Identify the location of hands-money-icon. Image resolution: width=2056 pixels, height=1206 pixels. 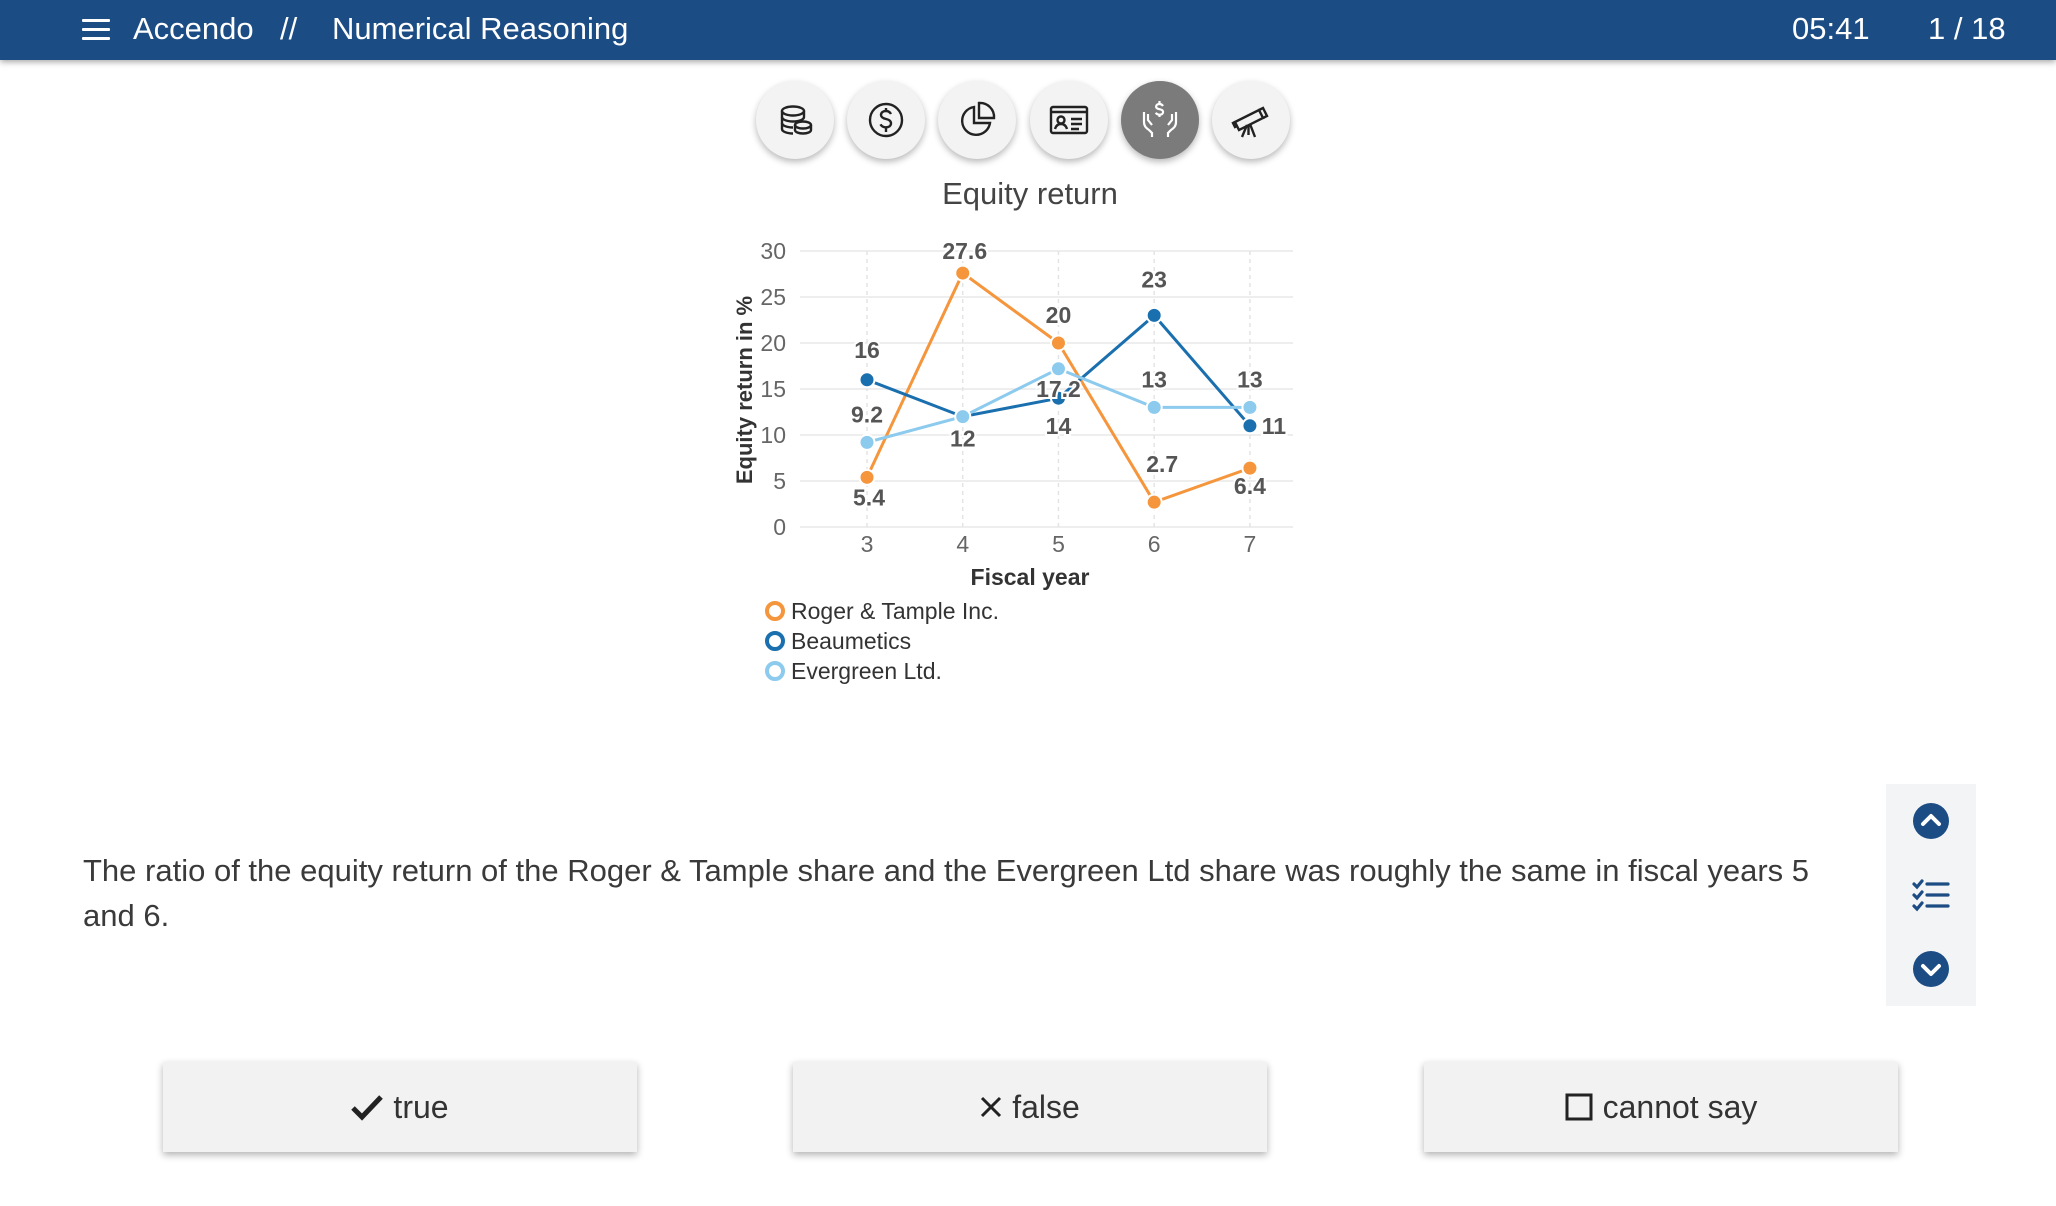
(1160, 119).